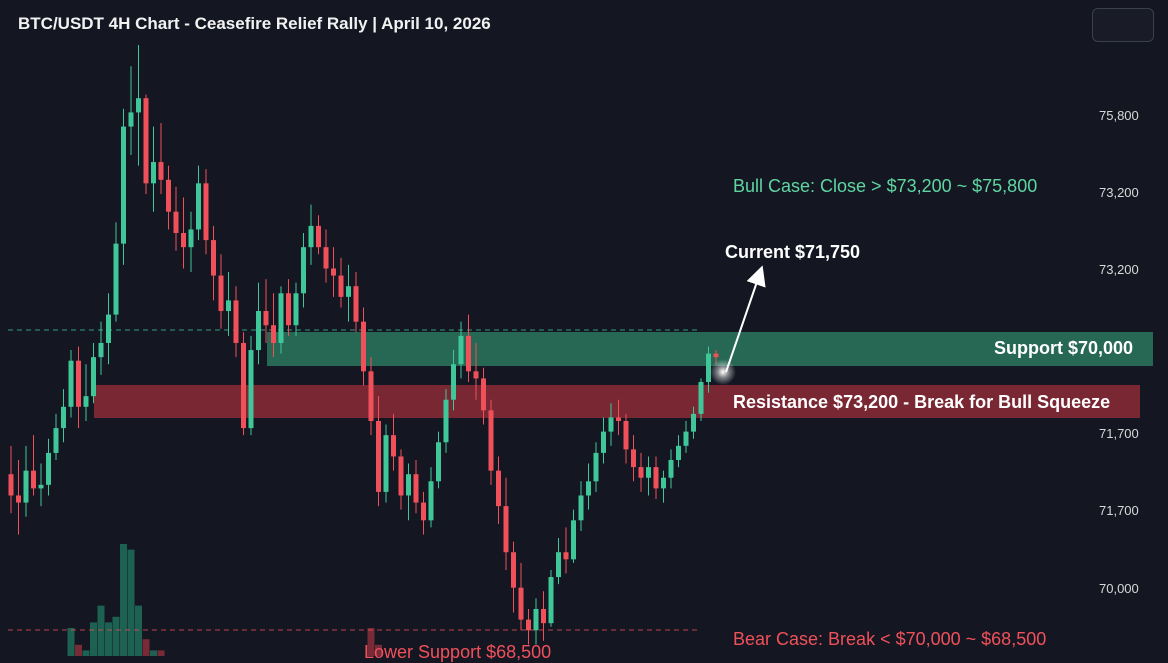 The width and height of the screenshot is (1168, 663). Describe the element at coordinates (1119, 115) in the screenshot. I see `y-tick-label: 75,800` at that location.